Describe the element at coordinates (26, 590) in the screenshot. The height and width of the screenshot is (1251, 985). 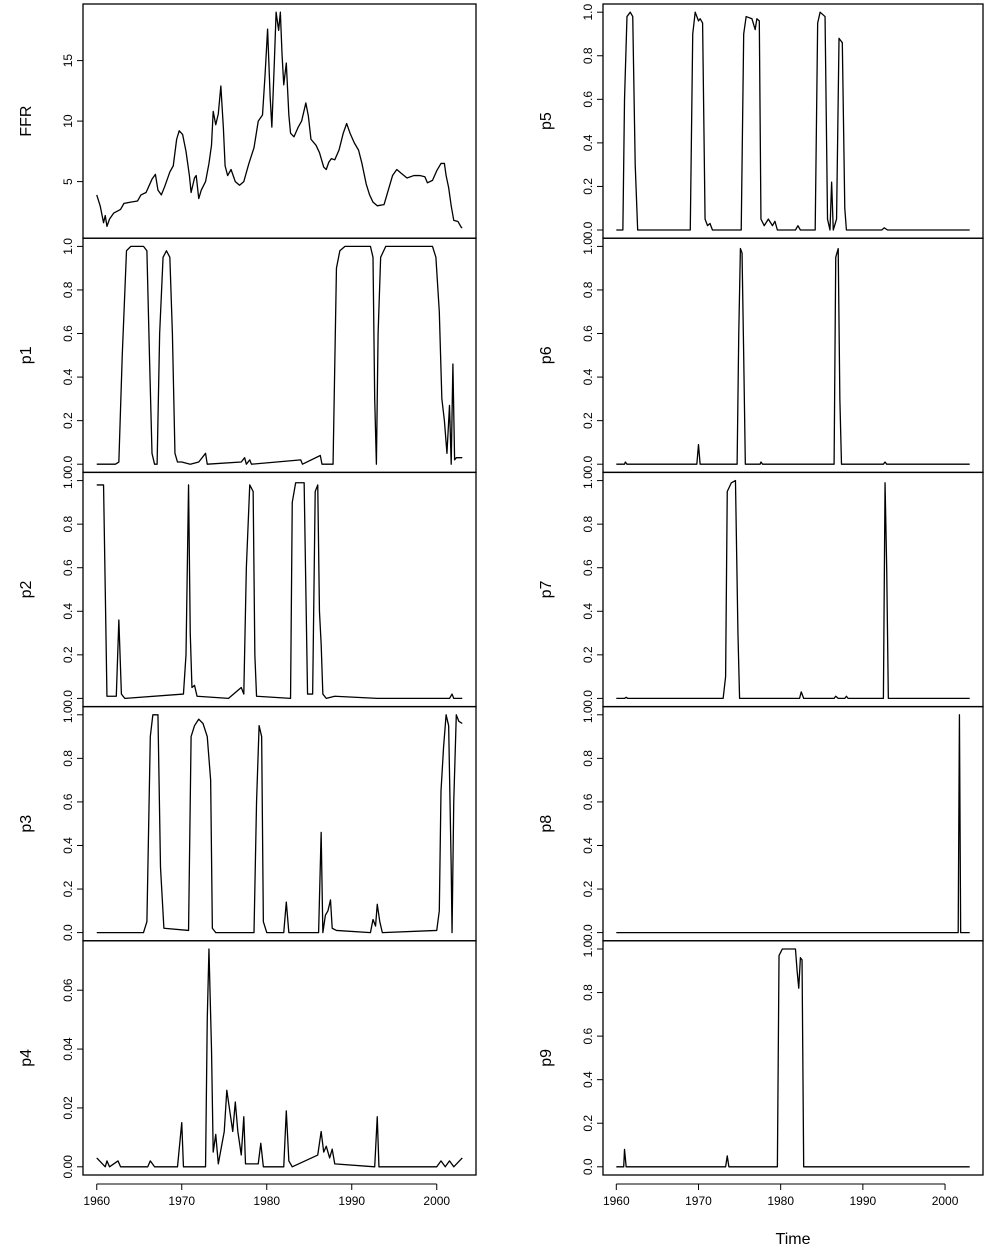
I see `y-axis-label: p2` at that location.